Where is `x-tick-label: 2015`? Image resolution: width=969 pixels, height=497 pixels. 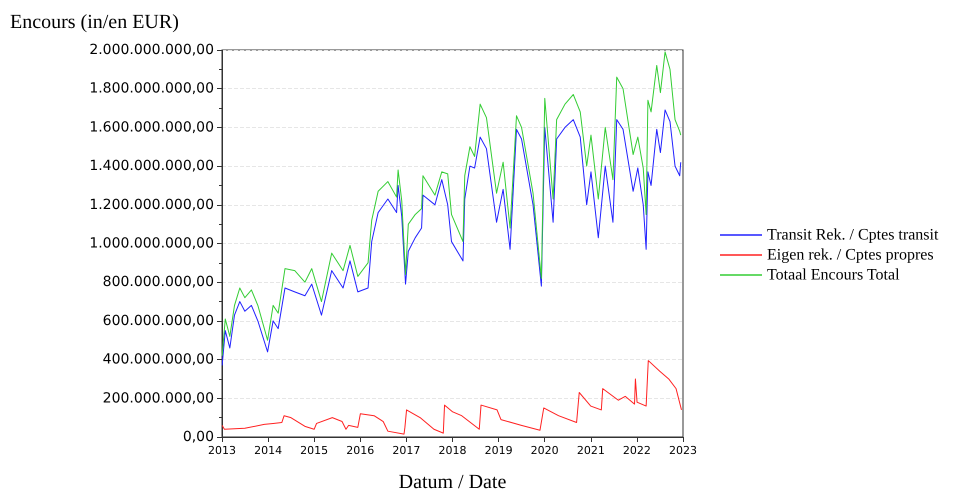
x-tick-label: 2015 is located at coordinates (314, 450).